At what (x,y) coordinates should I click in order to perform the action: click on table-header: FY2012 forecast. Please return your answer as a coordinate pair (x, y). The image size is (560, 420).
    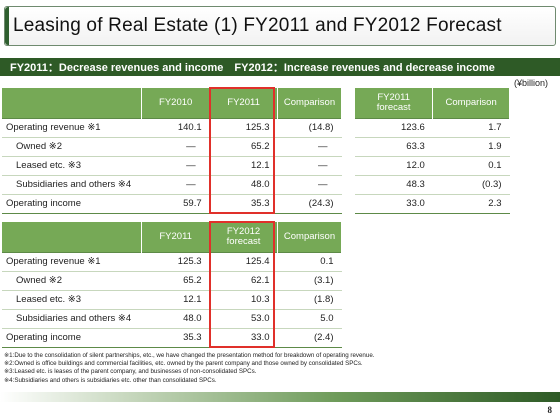
    Looking at the image, I should click on (244, 237).